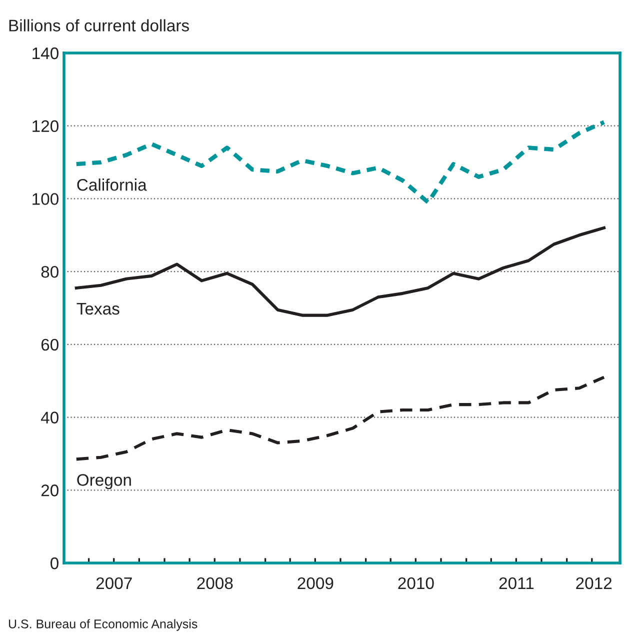  I want to click on y-tick-label: 120, so click(45, 126).